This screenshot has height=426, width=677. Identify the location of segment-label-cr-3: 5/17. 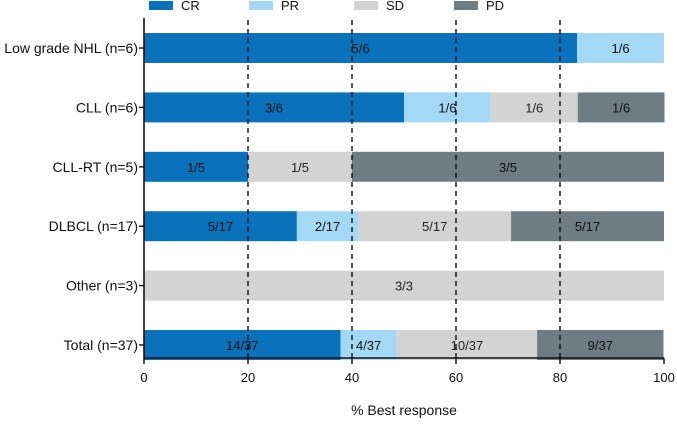
(220, 226).